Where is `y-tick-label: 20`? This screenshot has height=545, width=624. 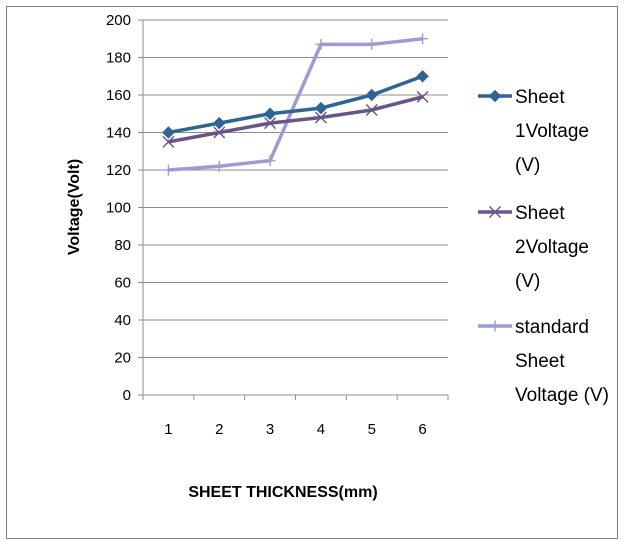
y-tick-label: 20 is located at coordinates (122, 358).